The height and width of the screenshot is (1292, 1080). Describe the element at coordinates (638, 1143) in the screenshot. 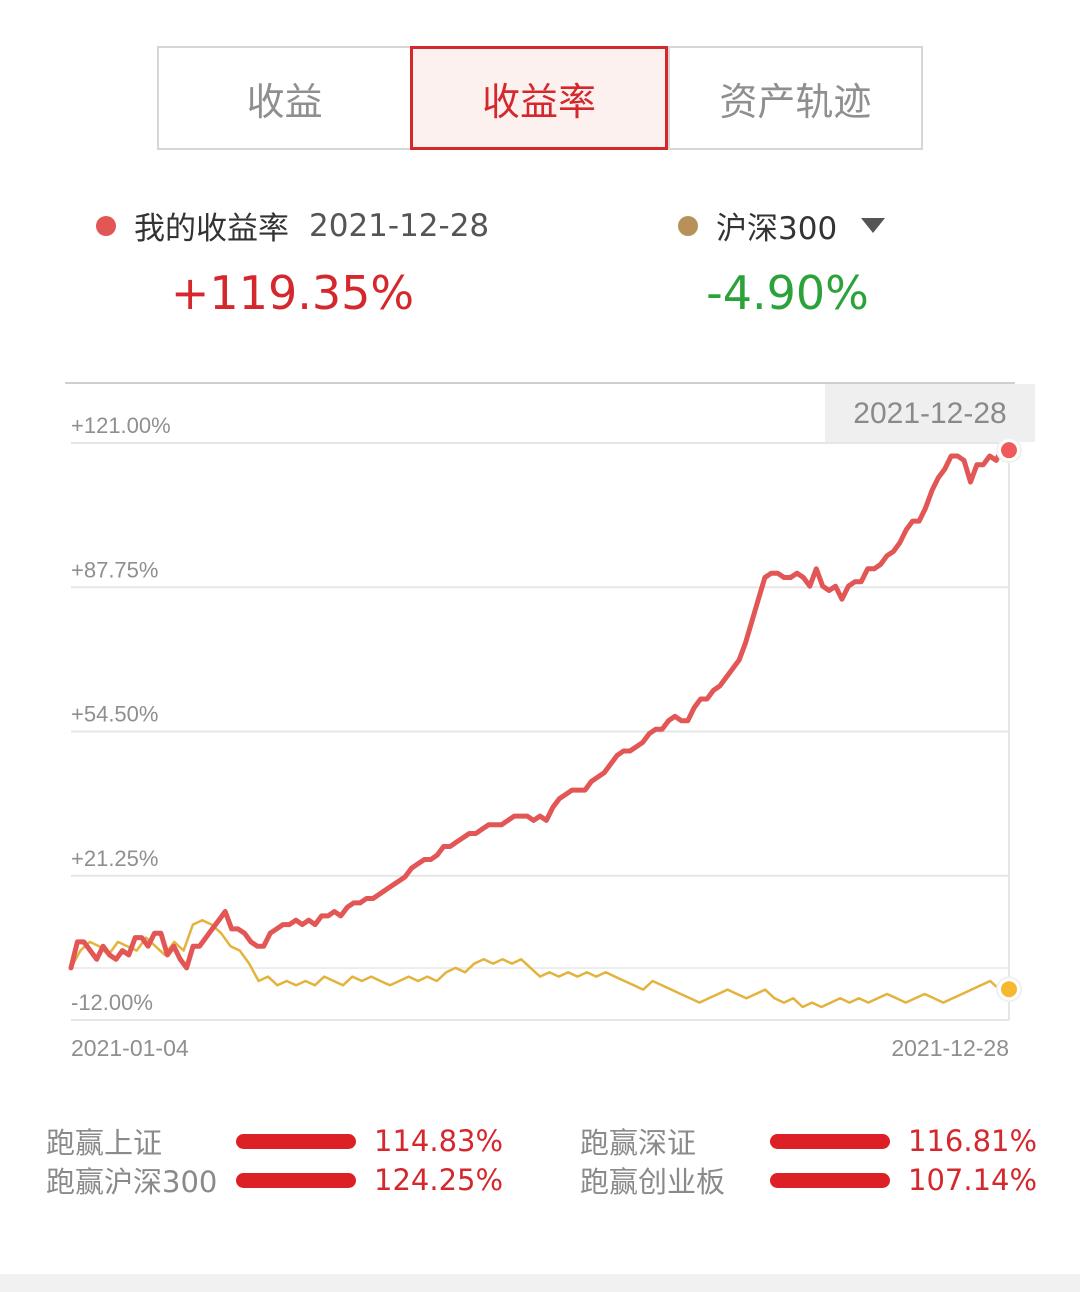

I see `stat-szse-label: 跑赢深证` at that location.